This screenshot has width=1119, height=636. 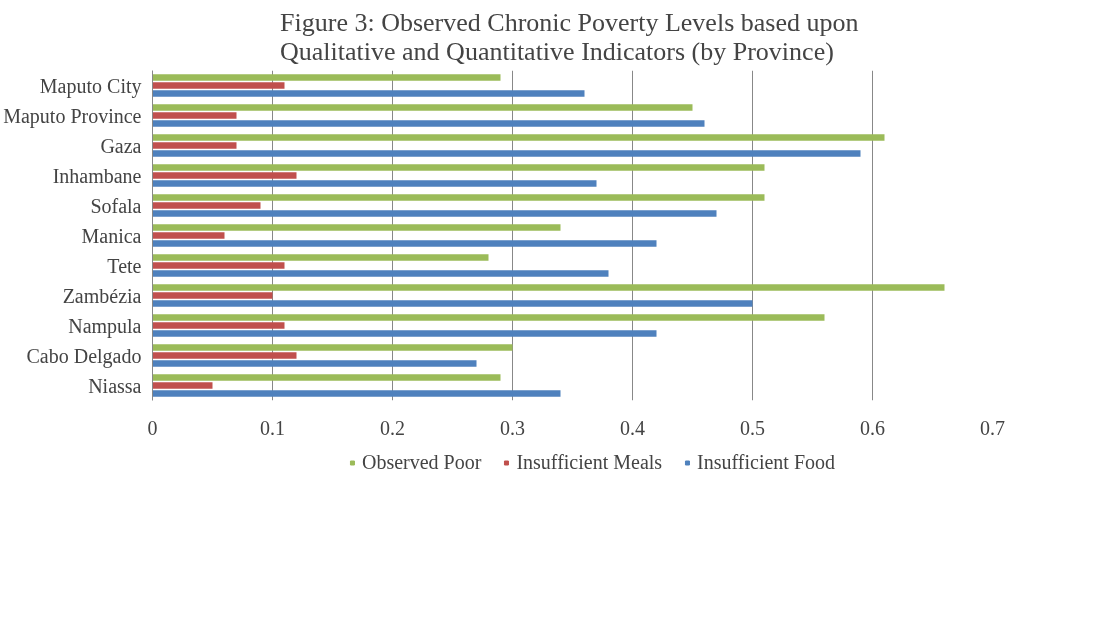 I want to click on legend-label: Insufficient Food, so click(x=766, y=462).